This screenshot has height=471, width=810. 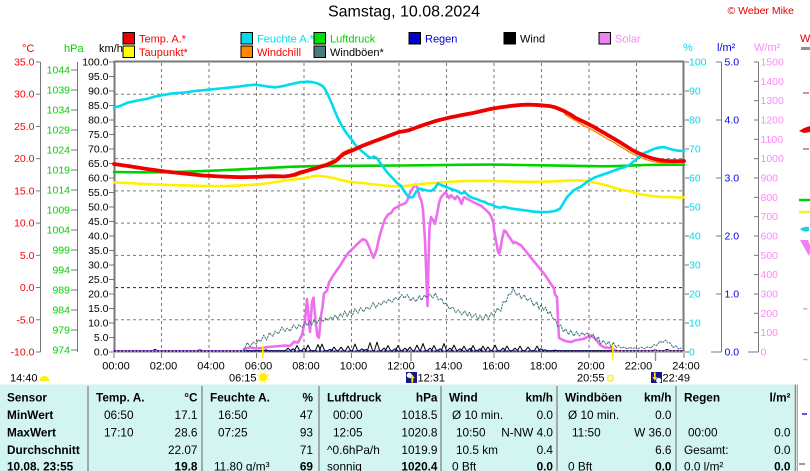 What do you see at coordinates (98, 295) in the screenshot?
I see `svg-text: 20.0` at bounding box center [98, 295].